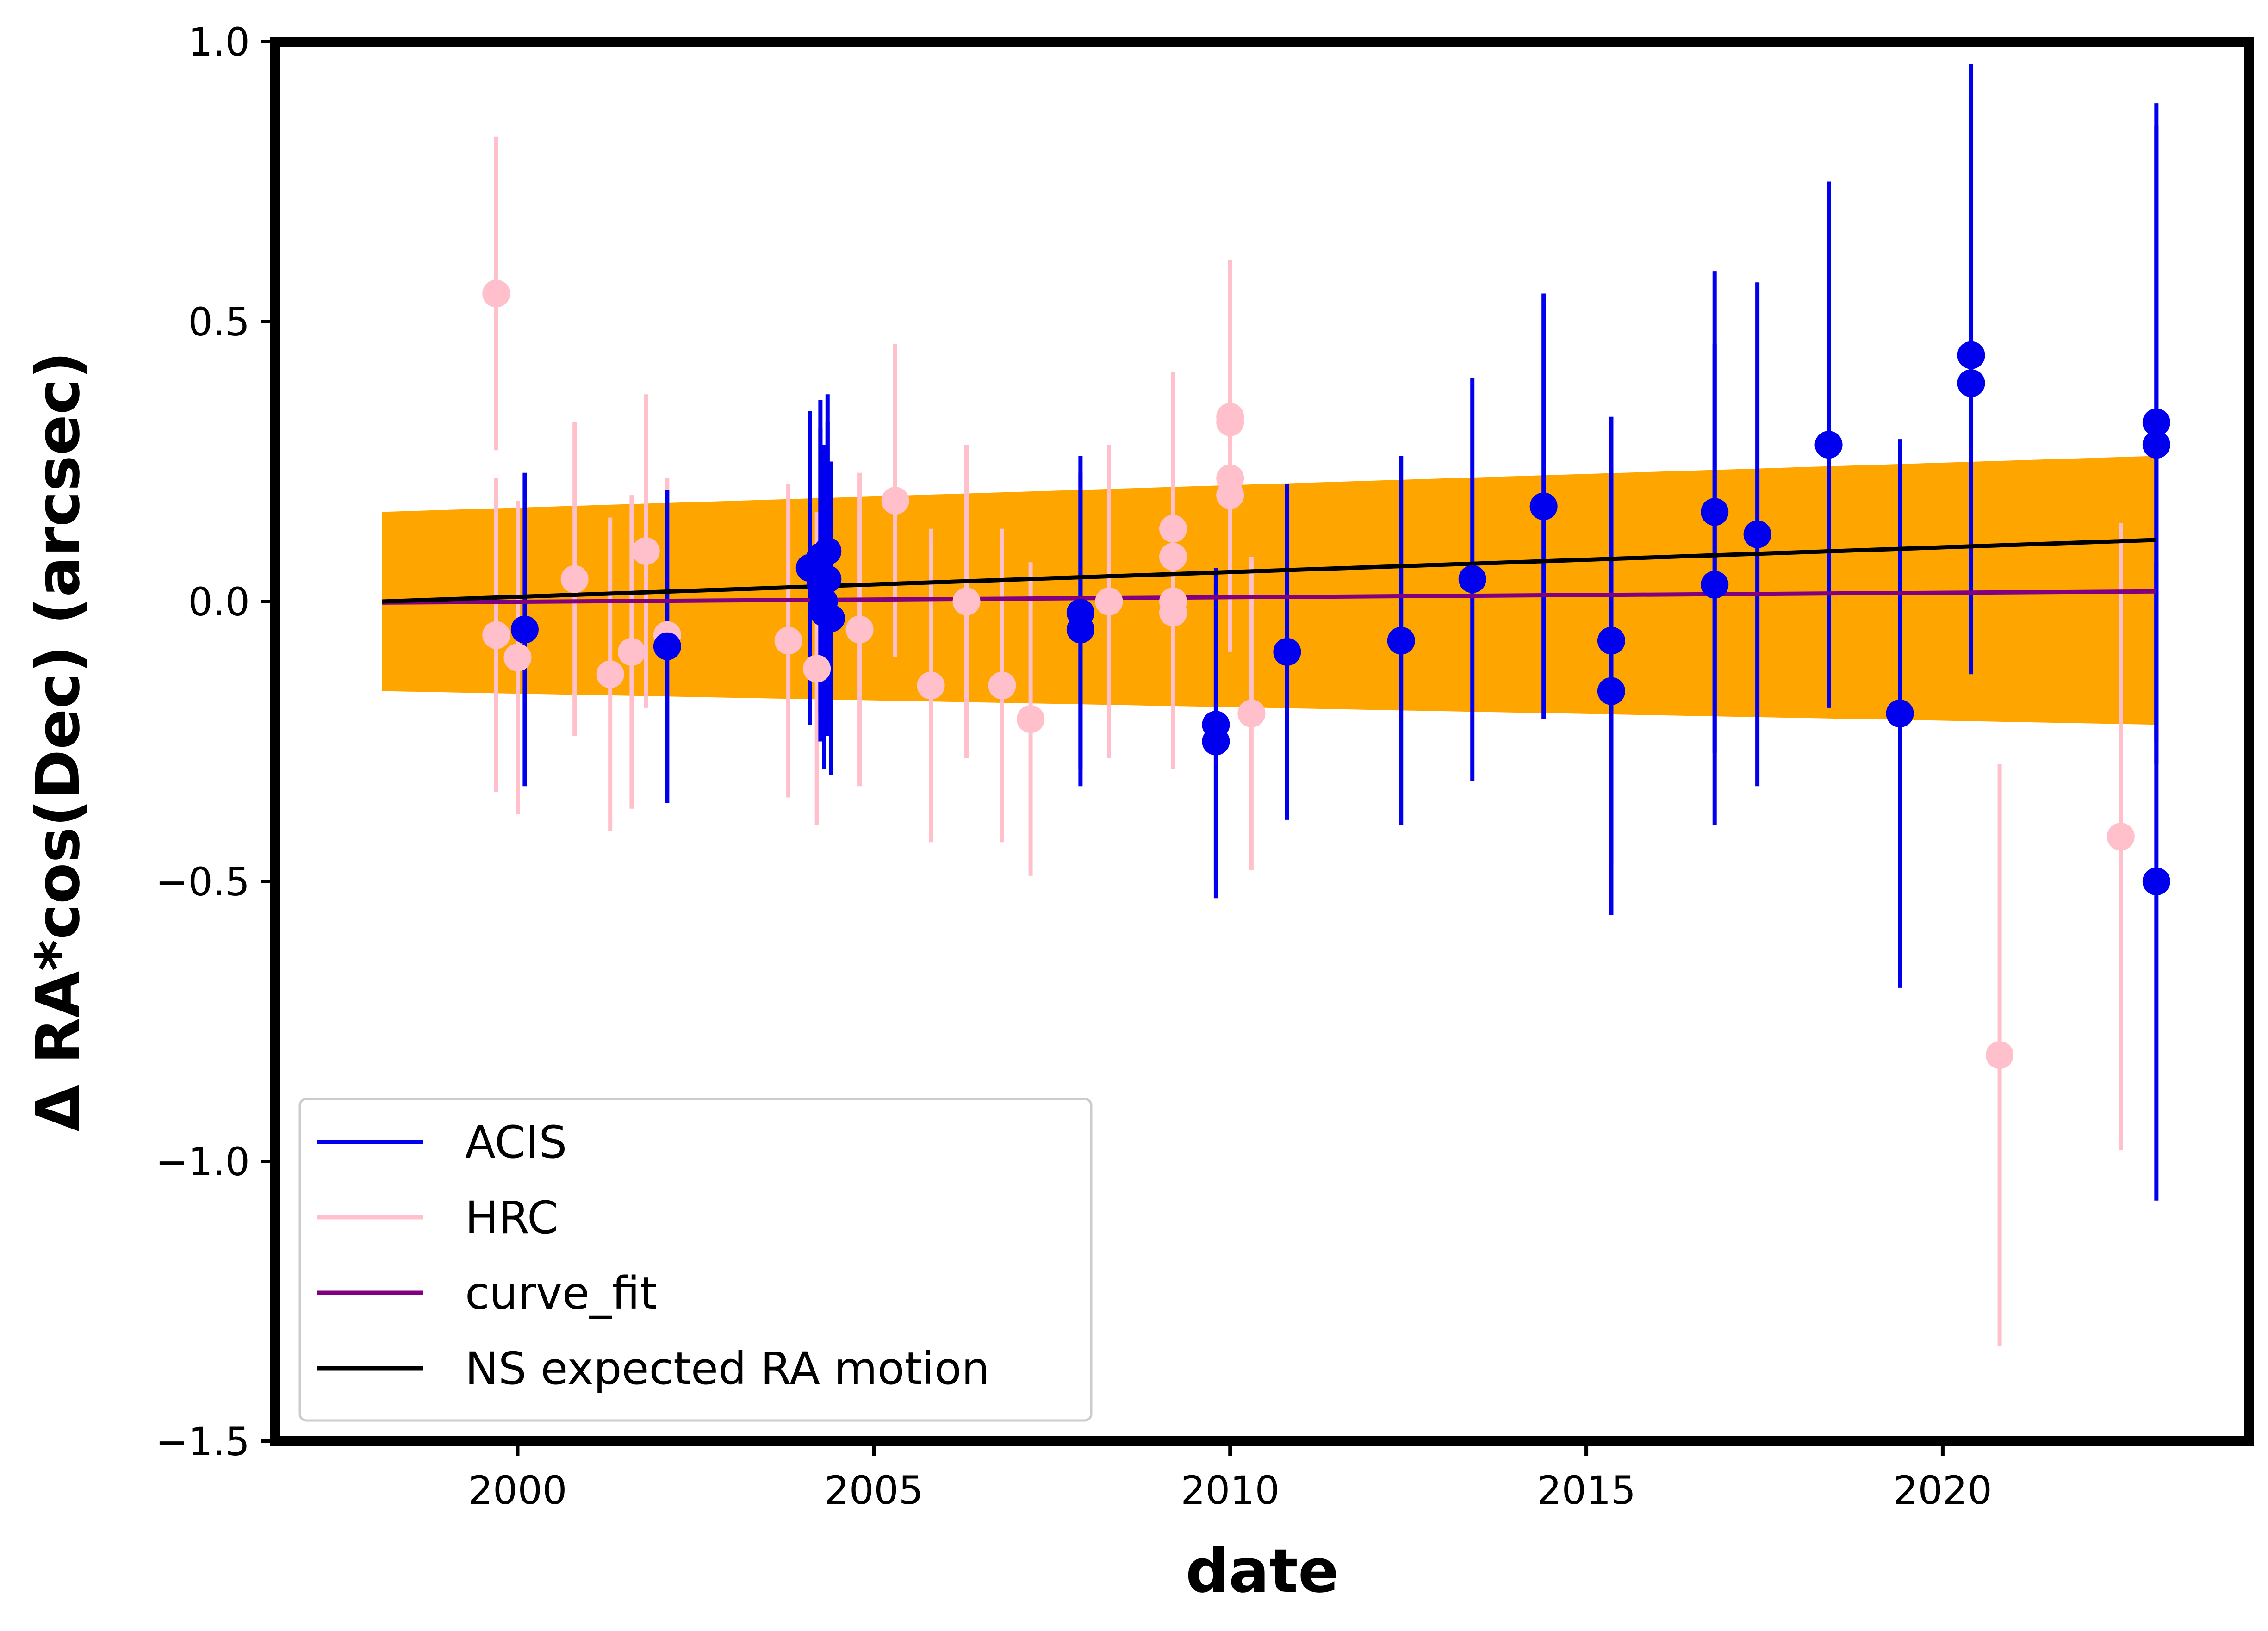 This screenshot has height=1631, width=2268. I want to click on x-axis-title: date, so click(1262, 1571).